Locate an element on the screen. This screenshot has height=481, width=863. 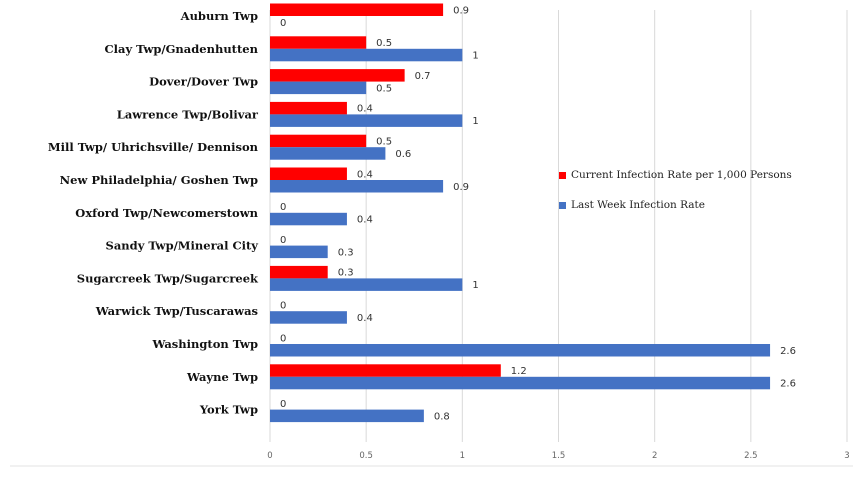
data-label-current: 0.3 is located at coordinates (346, 273).